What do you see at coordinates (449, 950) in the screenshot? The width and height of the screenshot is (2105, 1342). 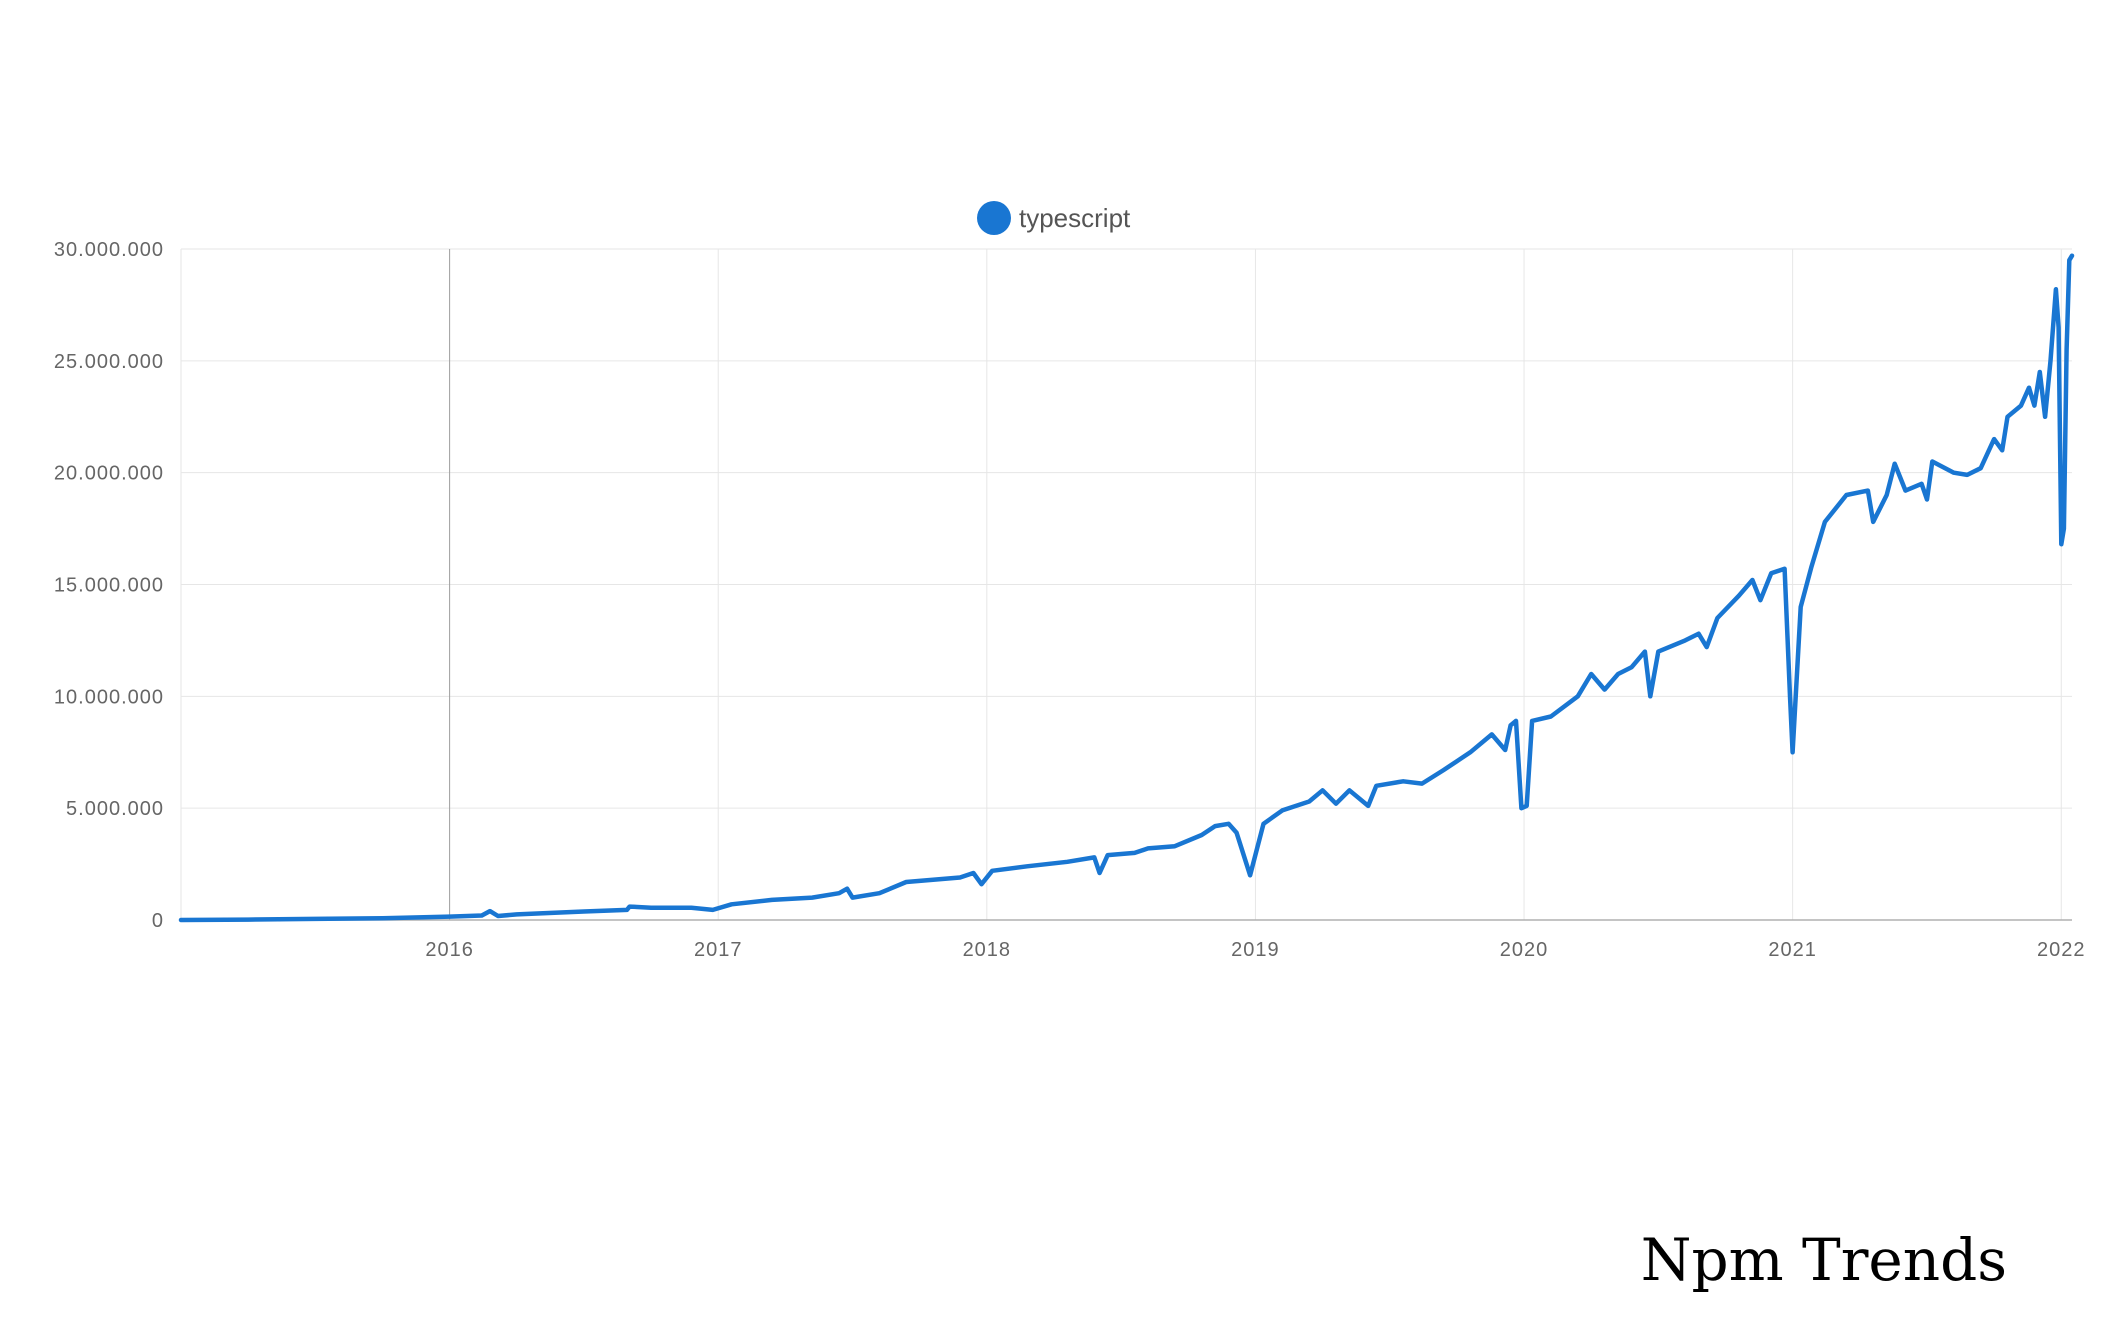 I see `x-tick-label: 2016` at bounding box center [449, 950].